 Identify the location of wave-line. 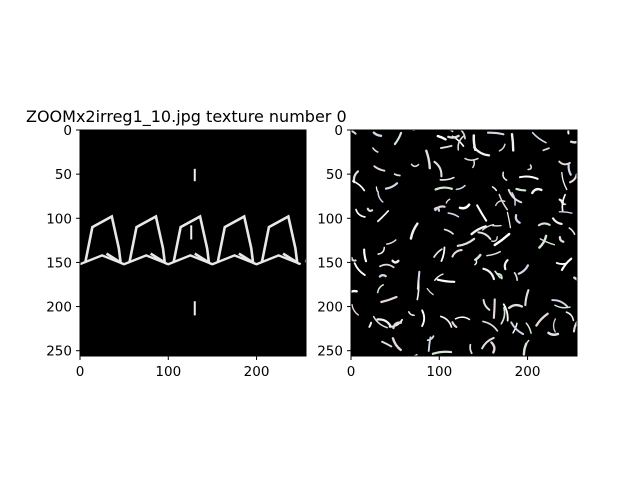
(191, 260).